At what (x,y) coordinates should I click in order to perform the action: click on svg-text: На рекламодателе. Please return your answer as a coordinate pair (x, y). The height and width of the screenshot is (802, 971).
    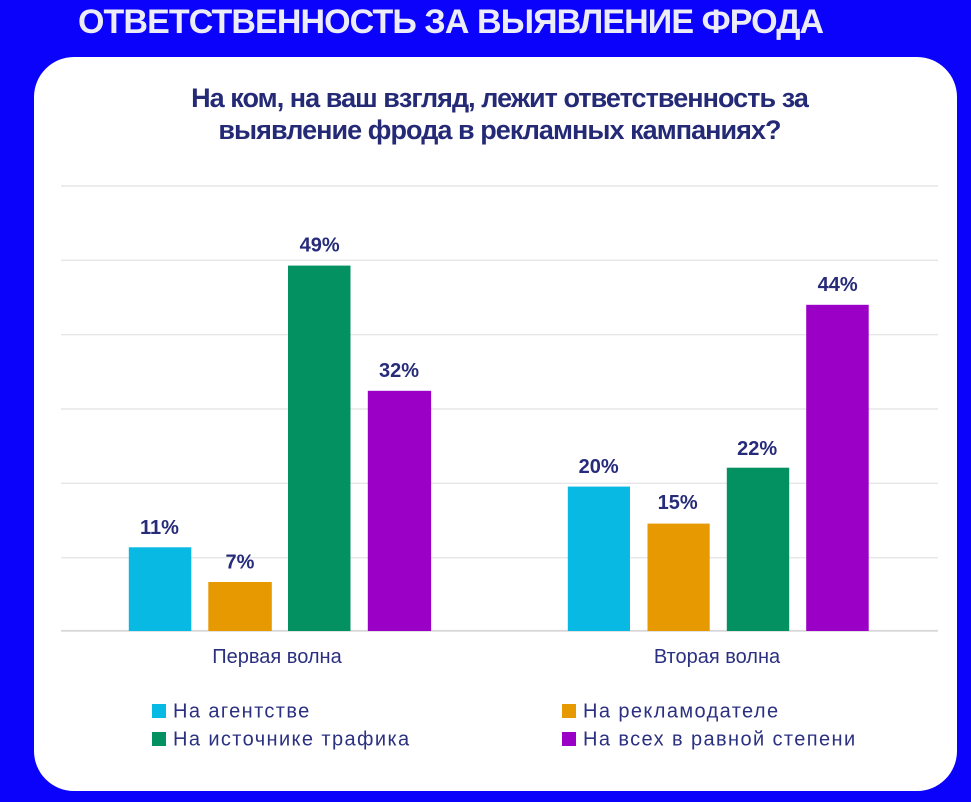
    Looking at the image, I should click on (681, 712).